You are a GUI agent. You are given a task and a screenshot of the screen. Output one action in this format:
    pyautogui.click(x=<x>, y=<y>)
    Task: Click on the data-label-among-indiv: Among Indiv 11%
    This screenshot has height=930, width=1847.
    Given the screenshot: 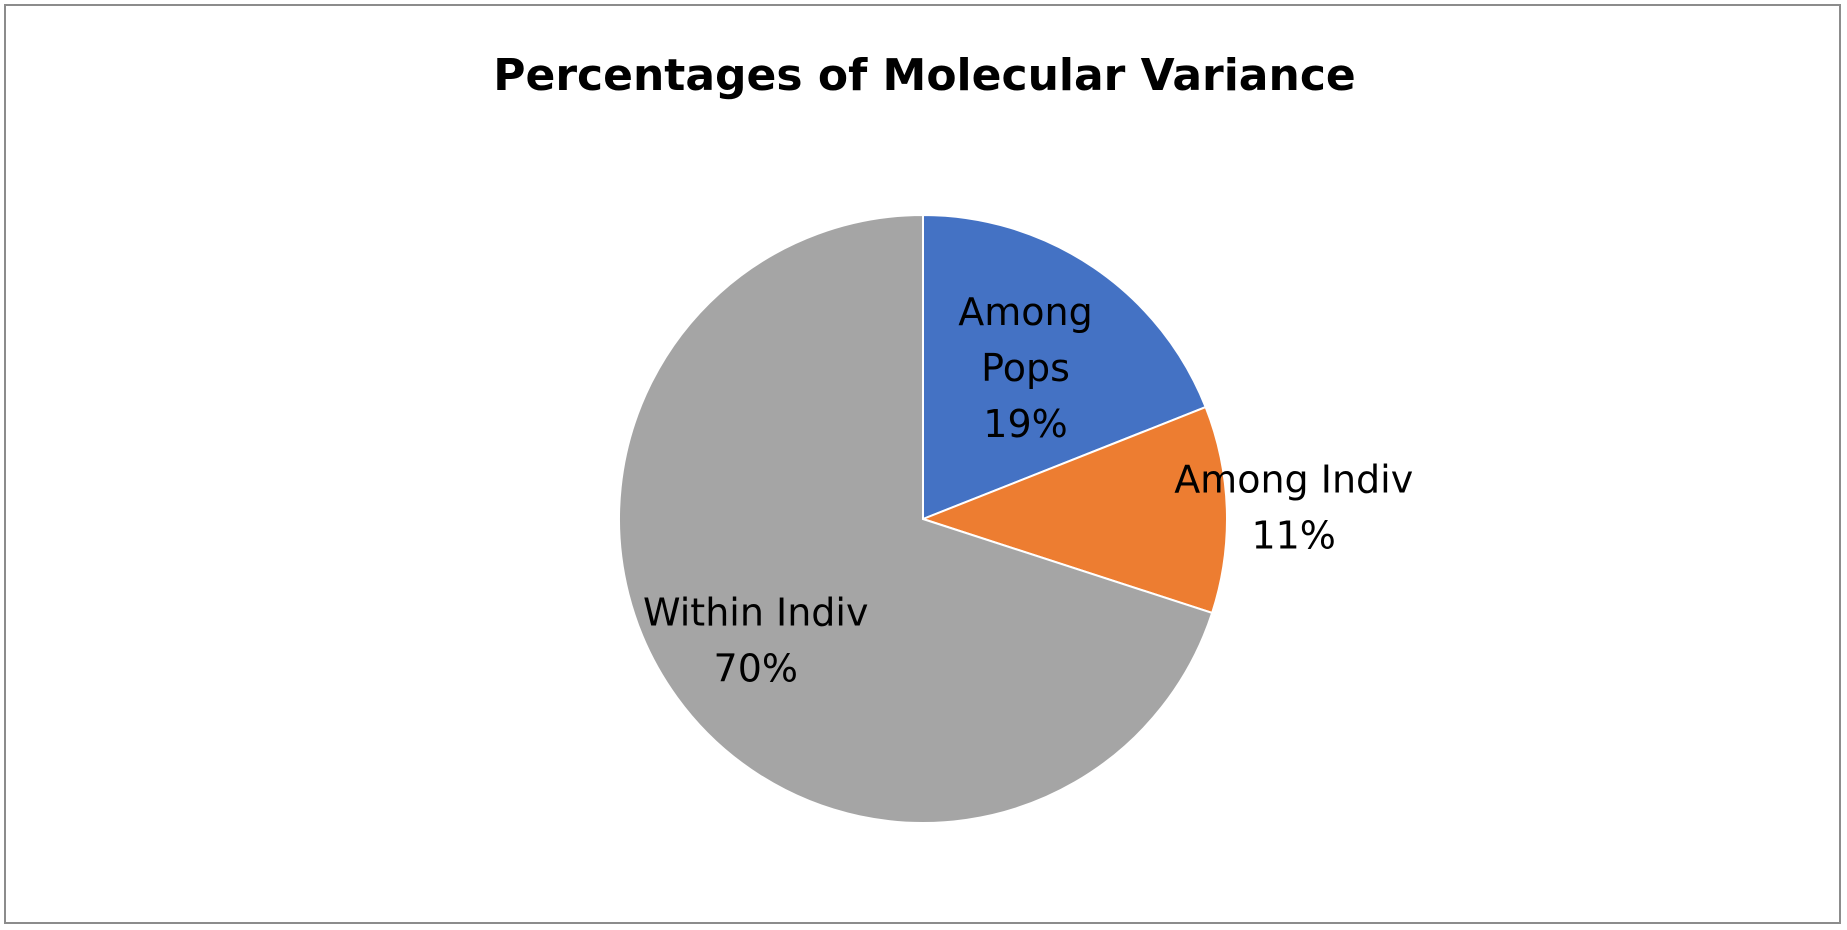 What is the action you would take?
    pyautogui.click(x=1293, y=507)
    